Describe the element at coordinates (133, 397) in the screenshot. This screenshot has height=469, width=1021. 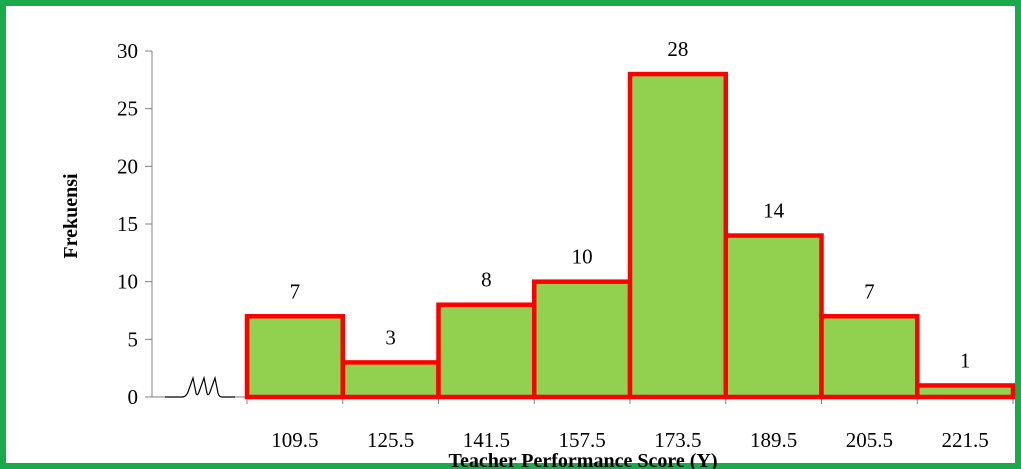
I see `y-tick-label-0: 0` at that location.